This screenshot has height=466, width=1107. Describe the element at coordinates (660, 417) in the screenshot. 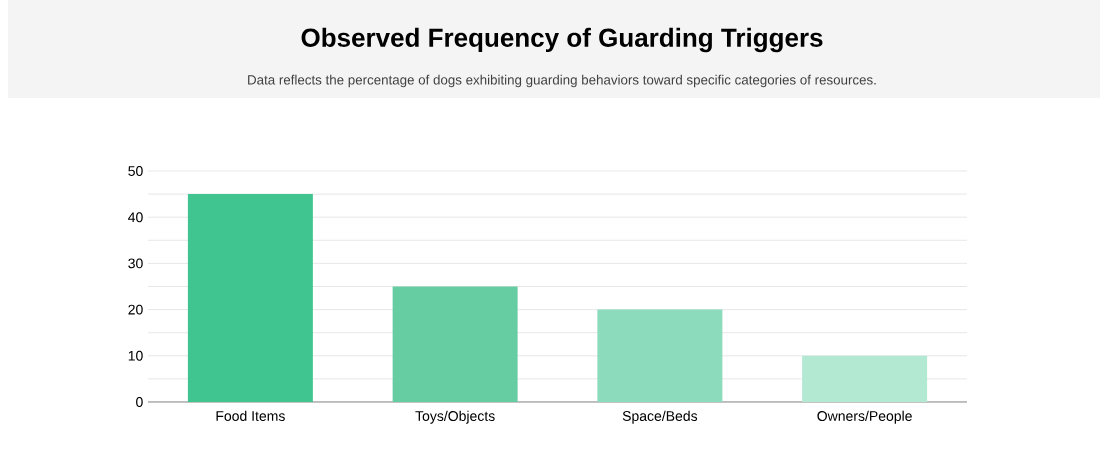

I see `x-tick-label: Space/Beds` at that location.